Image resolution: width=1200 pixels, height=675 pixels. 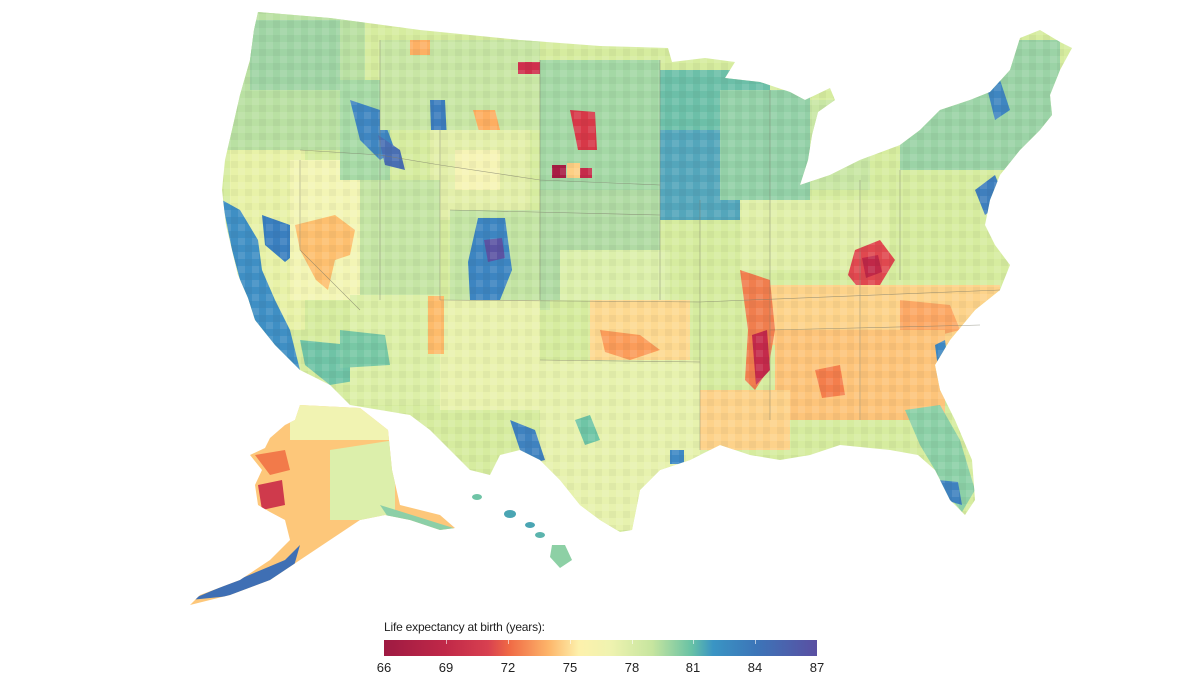 I want to click on legend-tick-84: 84, so click(x=755, y=667).